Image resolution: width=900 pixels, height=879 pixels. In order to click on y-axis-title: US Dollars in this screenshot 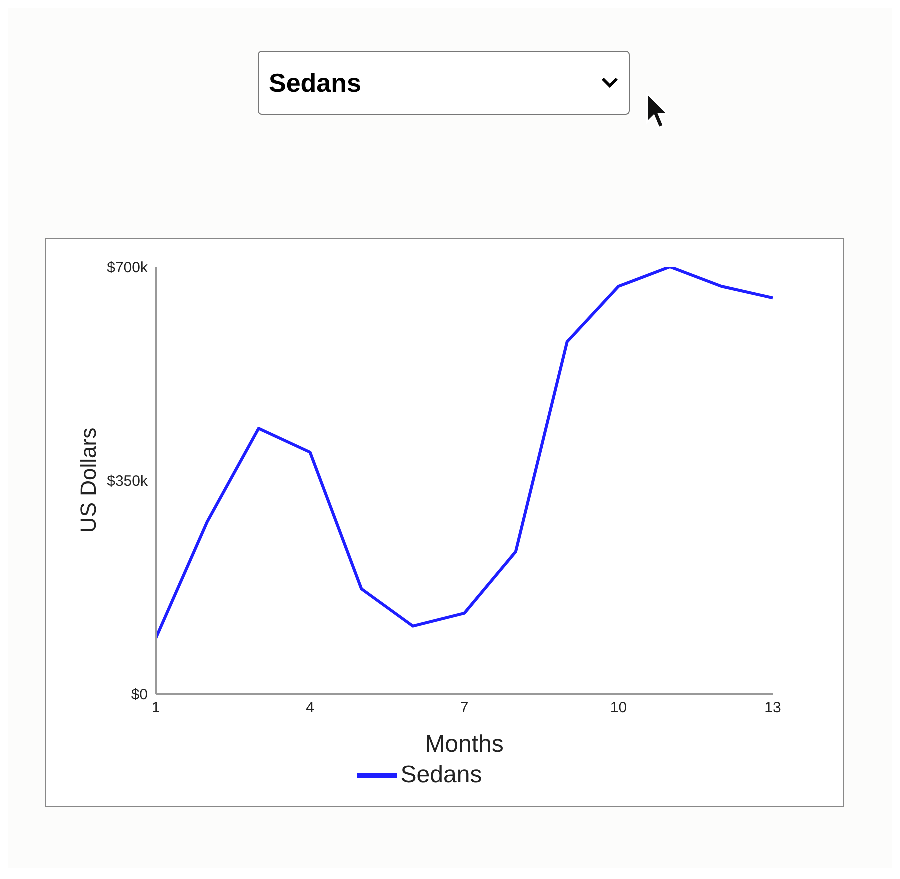, I will do `click(88, 481)`.